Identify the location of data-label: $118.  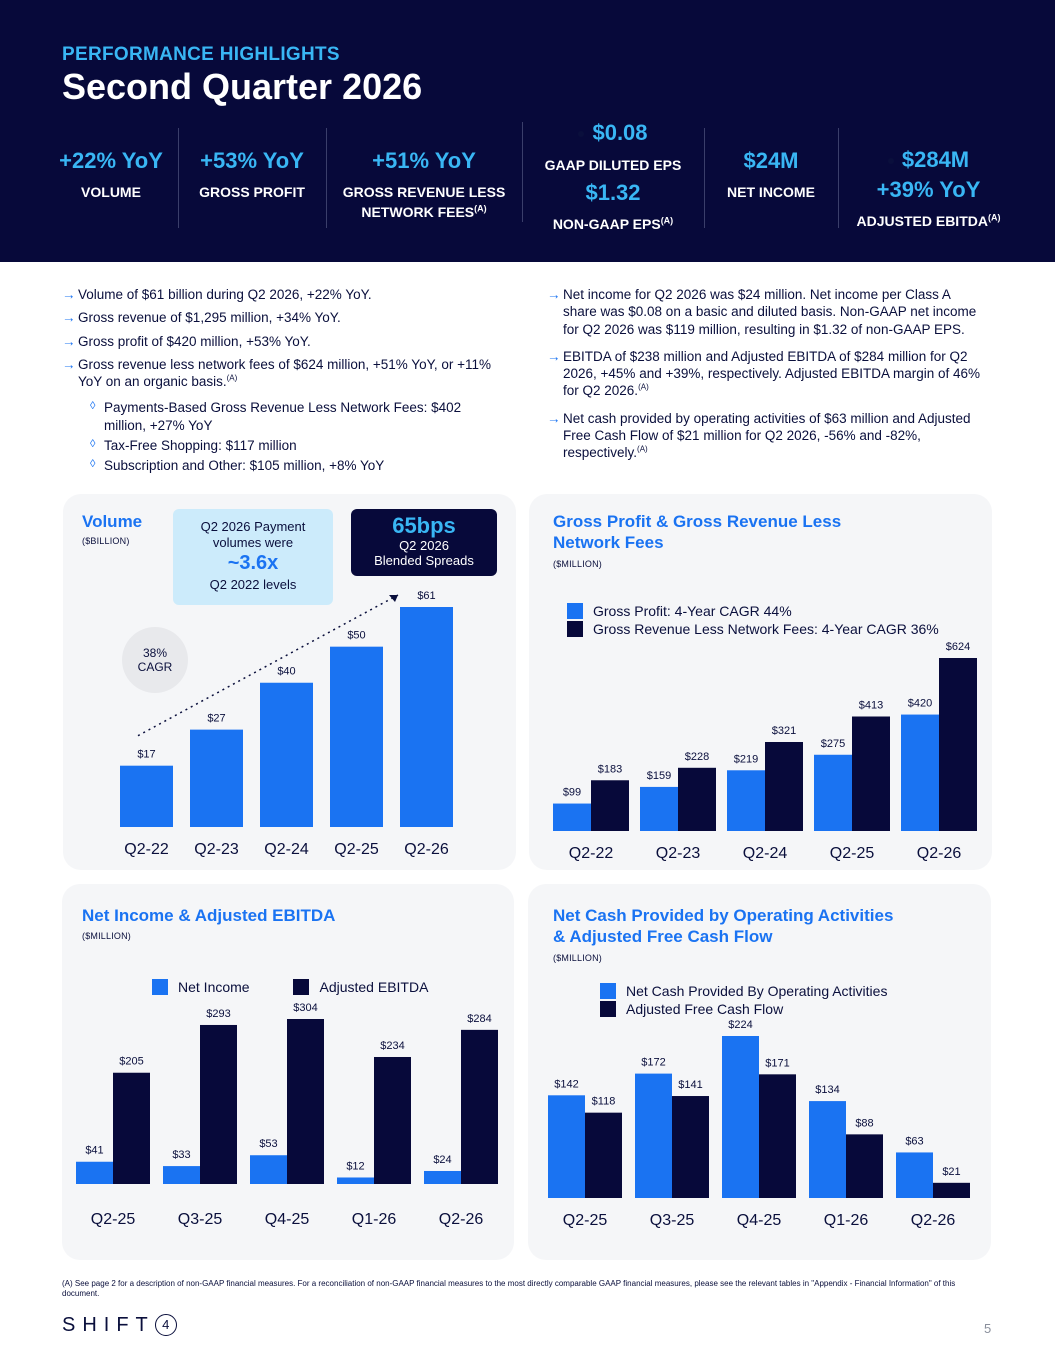
(604, 1102).